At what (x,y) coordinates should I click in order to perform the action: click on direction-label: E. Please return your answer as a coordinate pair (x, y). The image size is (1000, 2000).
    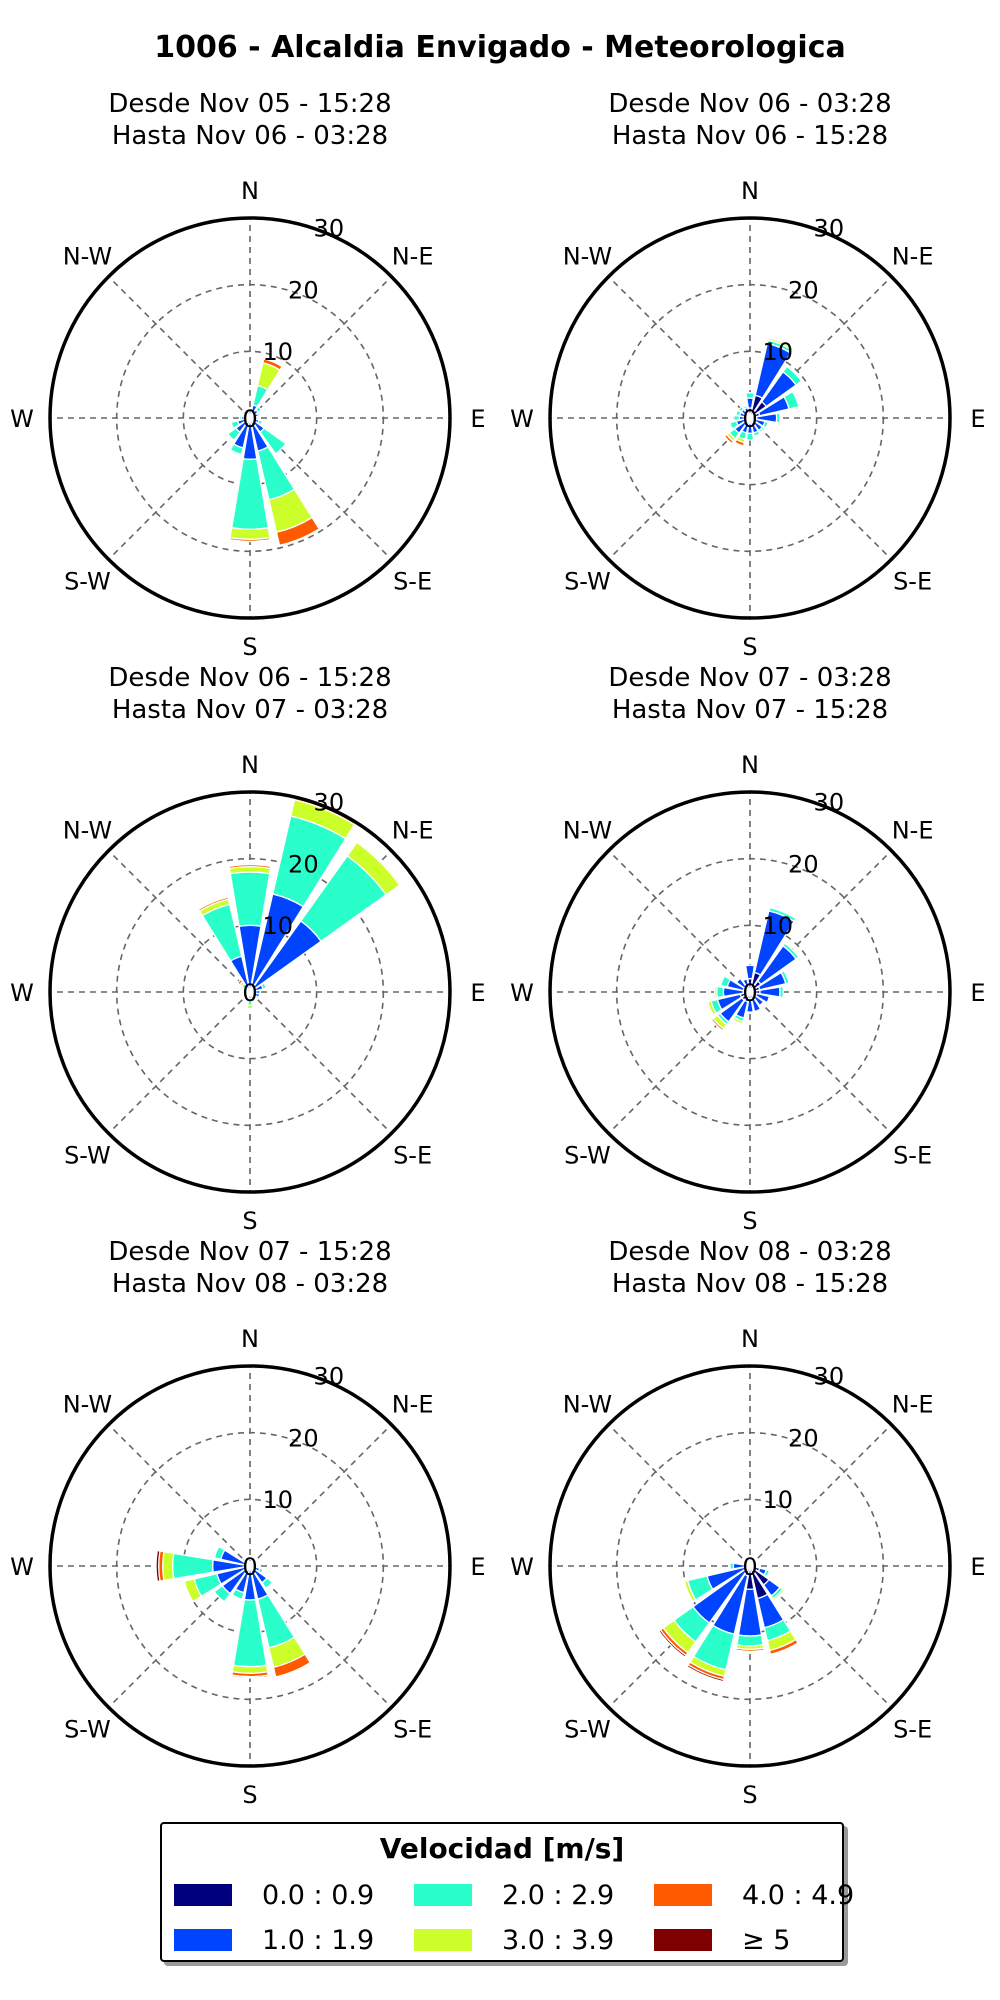
    Looking at the image, I should click on (477, 419).